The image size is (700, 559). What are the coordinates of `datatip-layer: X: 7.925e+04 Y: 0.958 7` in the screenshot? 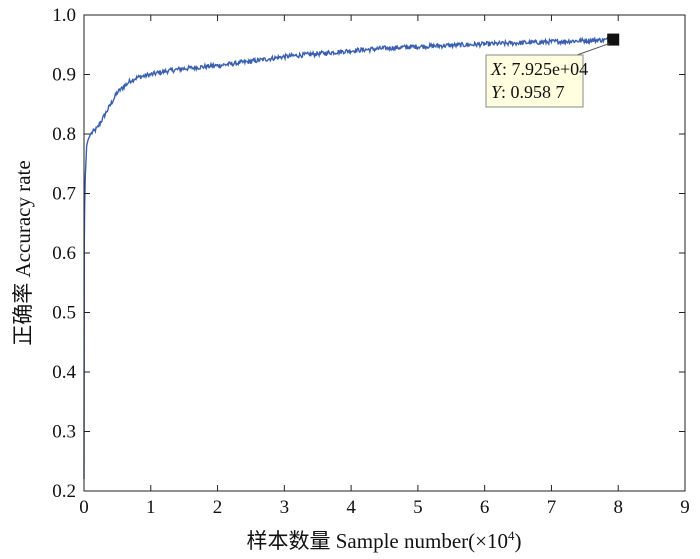 It's located at (552, 70).